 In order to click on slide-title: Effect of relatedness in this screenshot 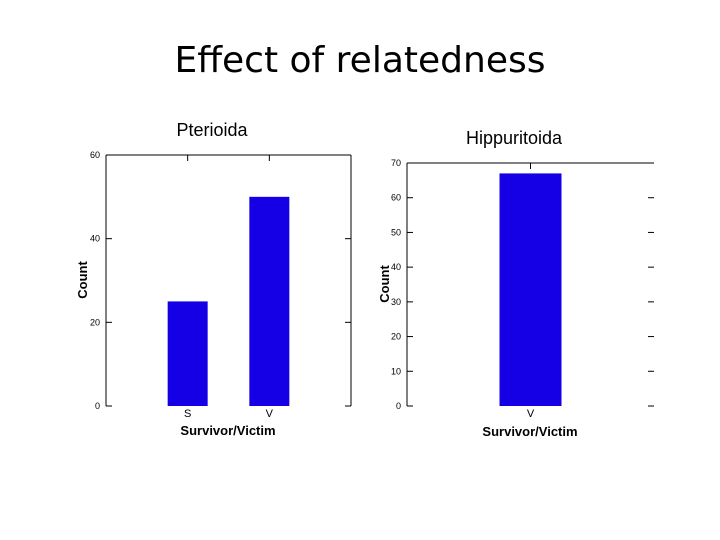, I will do `click(360, 60)`.